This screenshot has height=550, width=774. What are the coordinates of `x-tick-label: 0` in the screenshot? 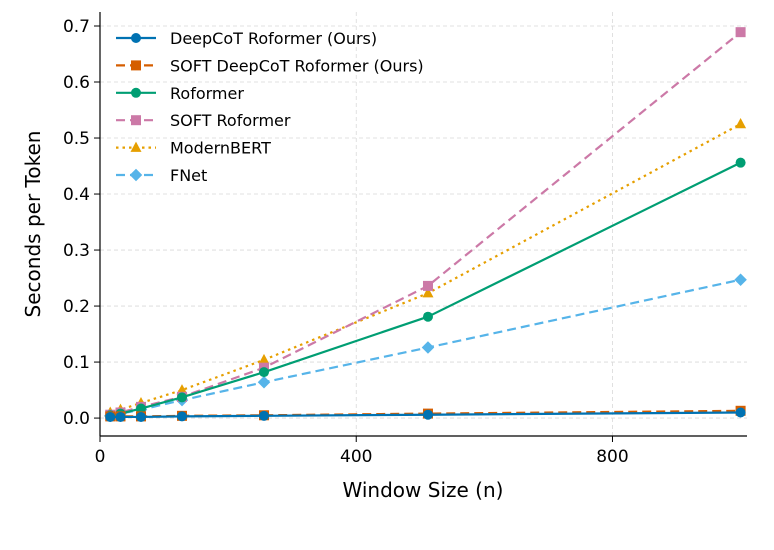 It's located at (100, 457).